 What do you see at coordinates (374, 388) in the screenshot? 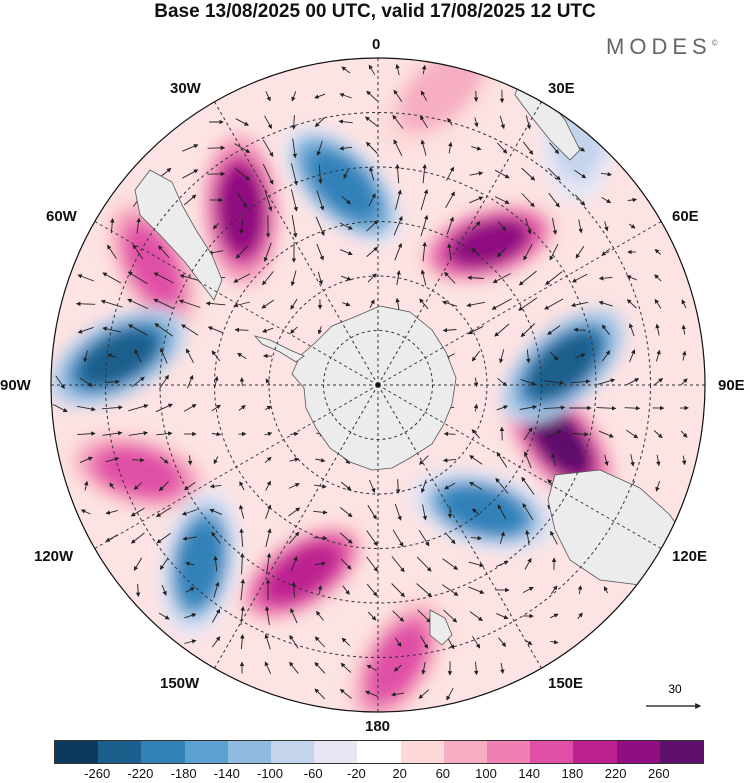
I see `antarctica-continent` at bounding box center [374, 388].